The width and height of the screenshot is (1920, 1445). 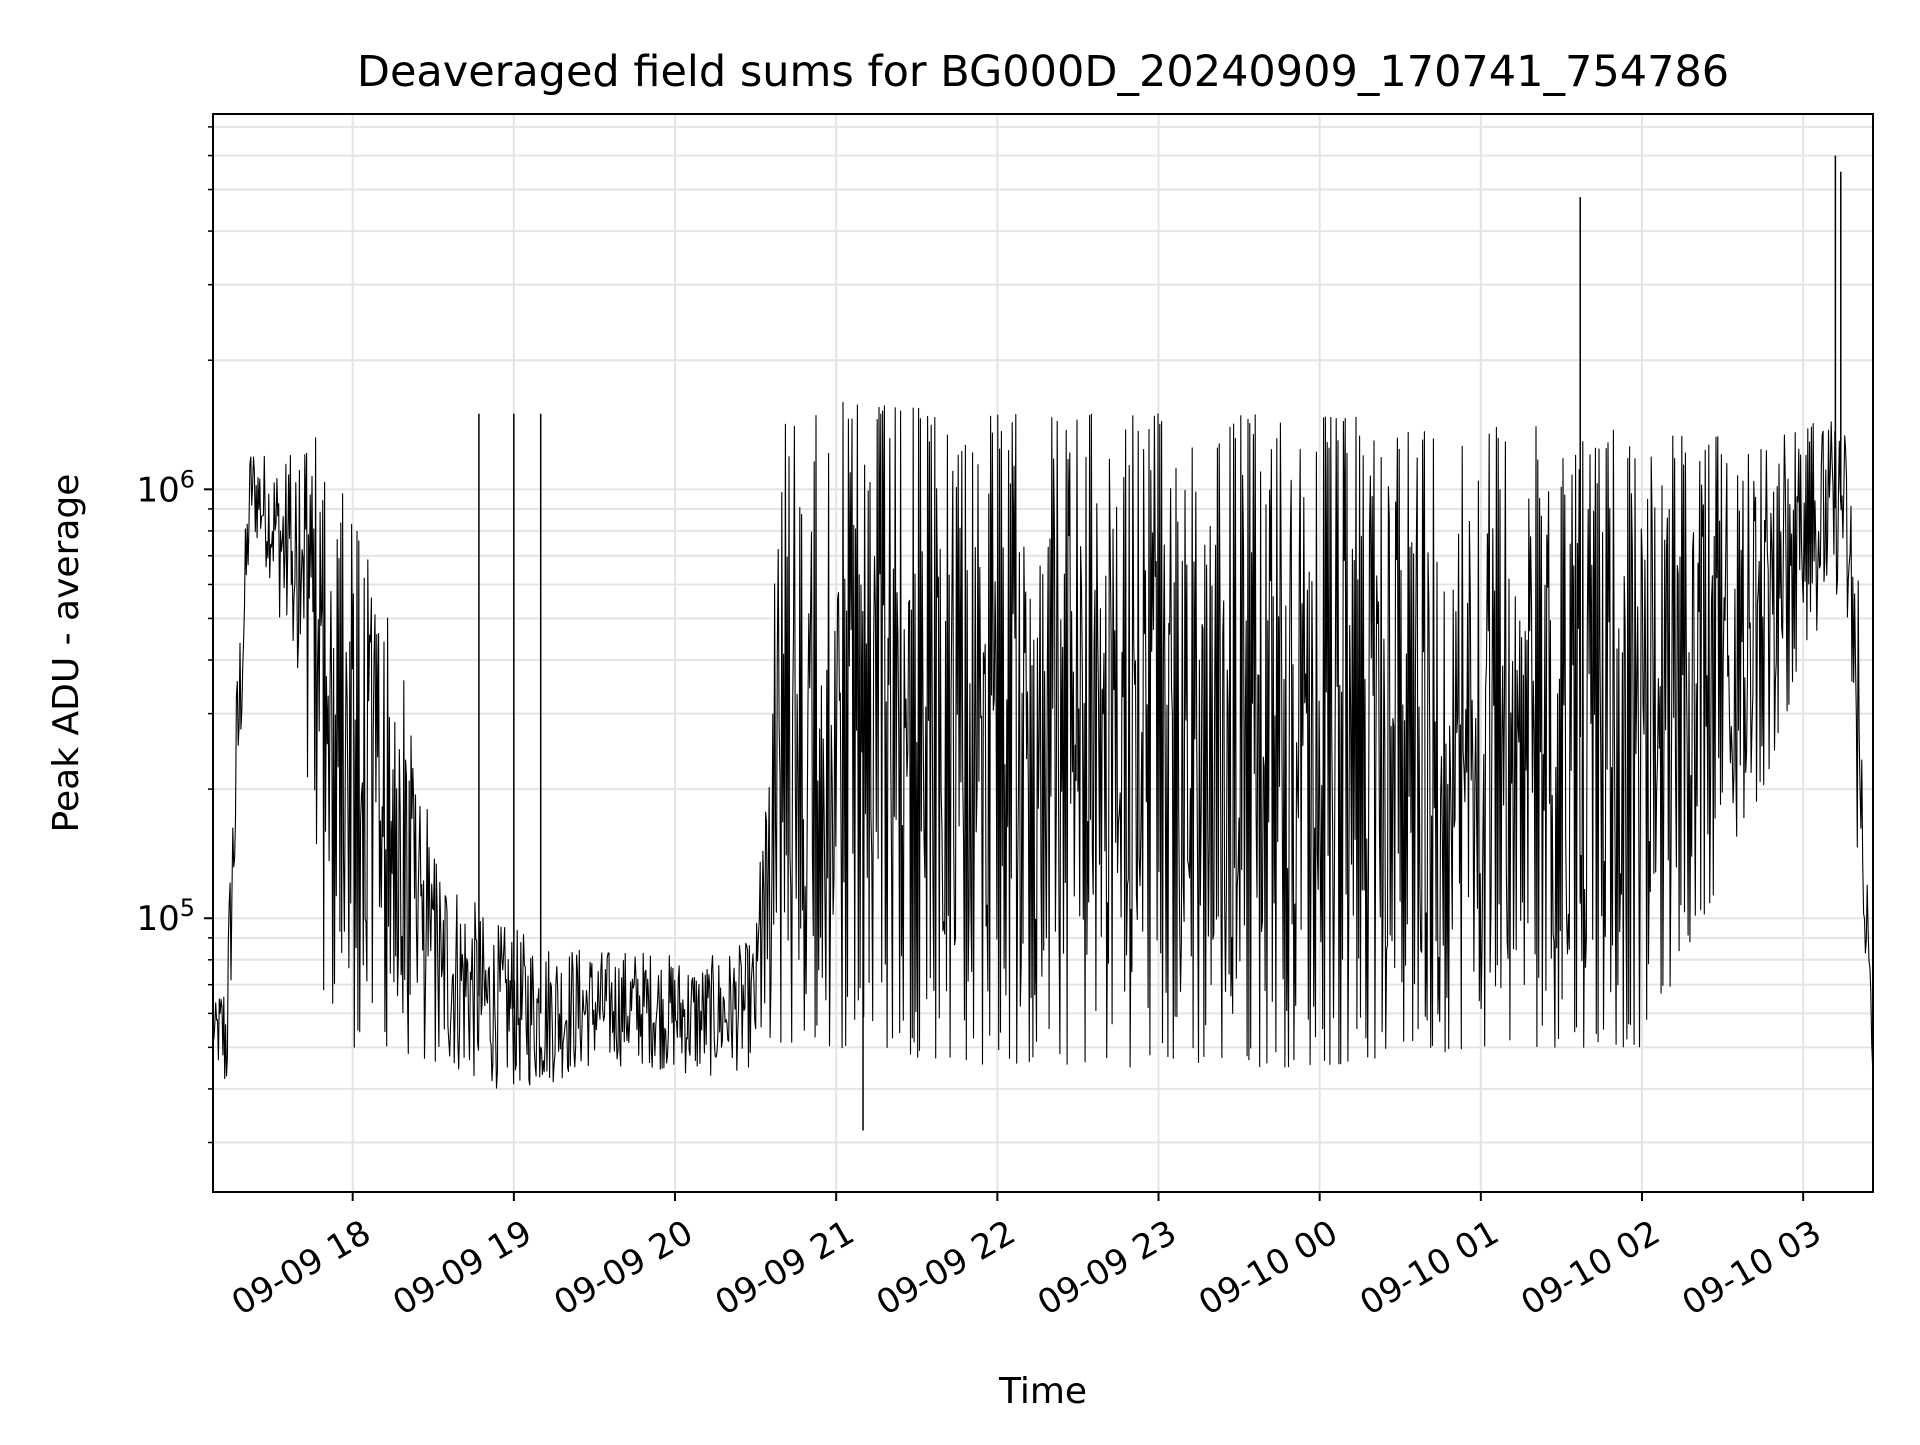 What do you see at coordinates (165, 487) in the screenshot?
I see `y-tick-label: 10⁶` at bounding box center [165, 487].